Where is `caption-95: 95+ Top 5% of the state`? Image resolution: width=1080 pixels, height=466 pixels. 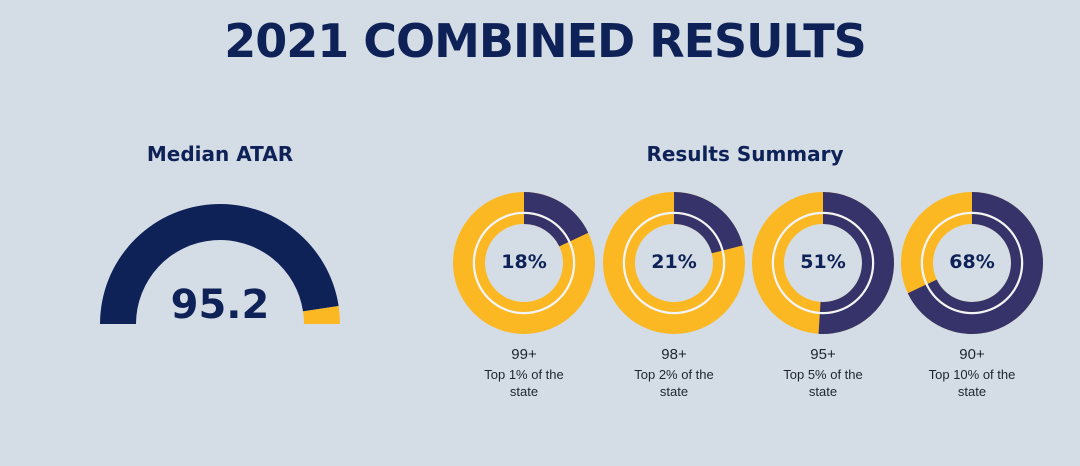 caption-95: 95+ Top 5% of the state is located at coordinates (823, 373).